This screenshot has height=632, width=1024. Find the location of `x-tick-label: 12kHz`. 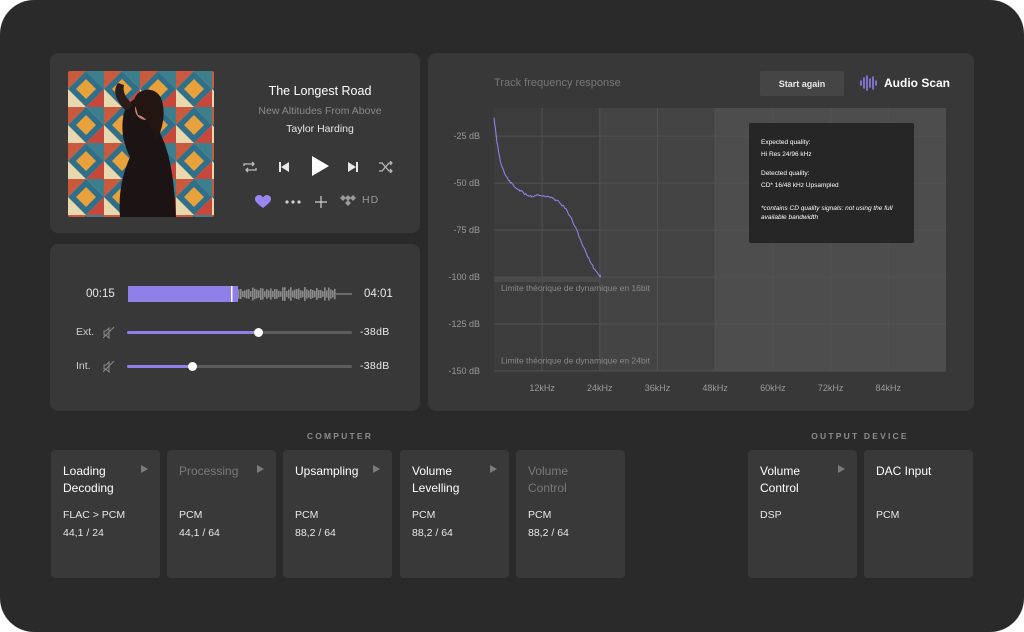

x-tick-label: 12kHz is located at coordinates (542, 388).